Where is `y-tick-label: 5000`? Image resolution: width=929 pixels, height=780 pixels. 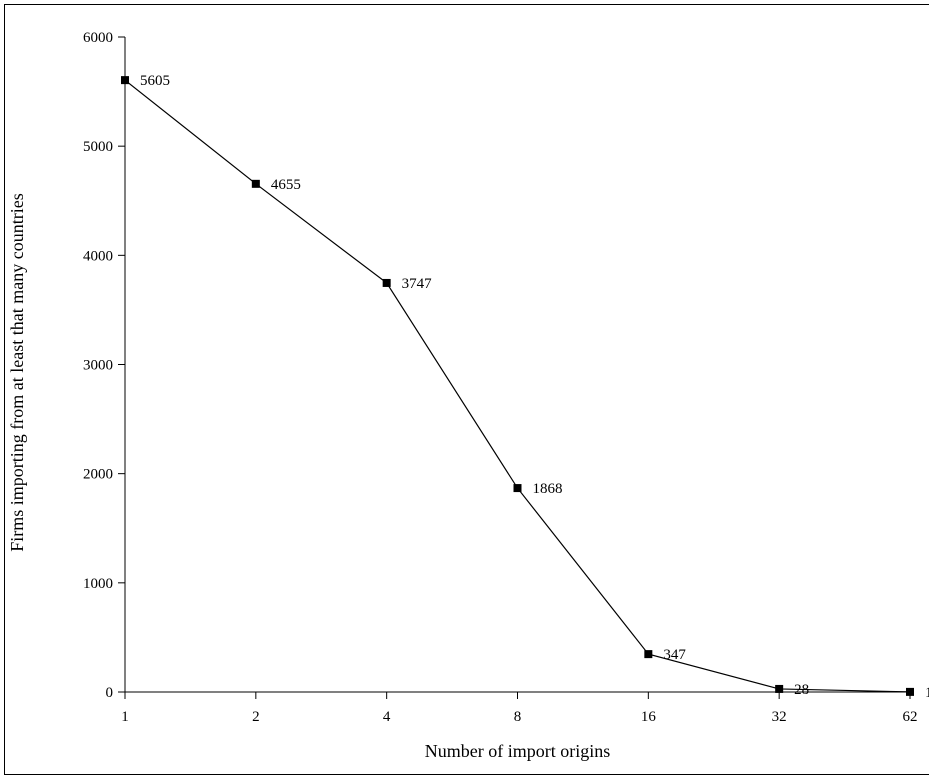
y-tick-label: 5000 is located at coordinates (98, 147).